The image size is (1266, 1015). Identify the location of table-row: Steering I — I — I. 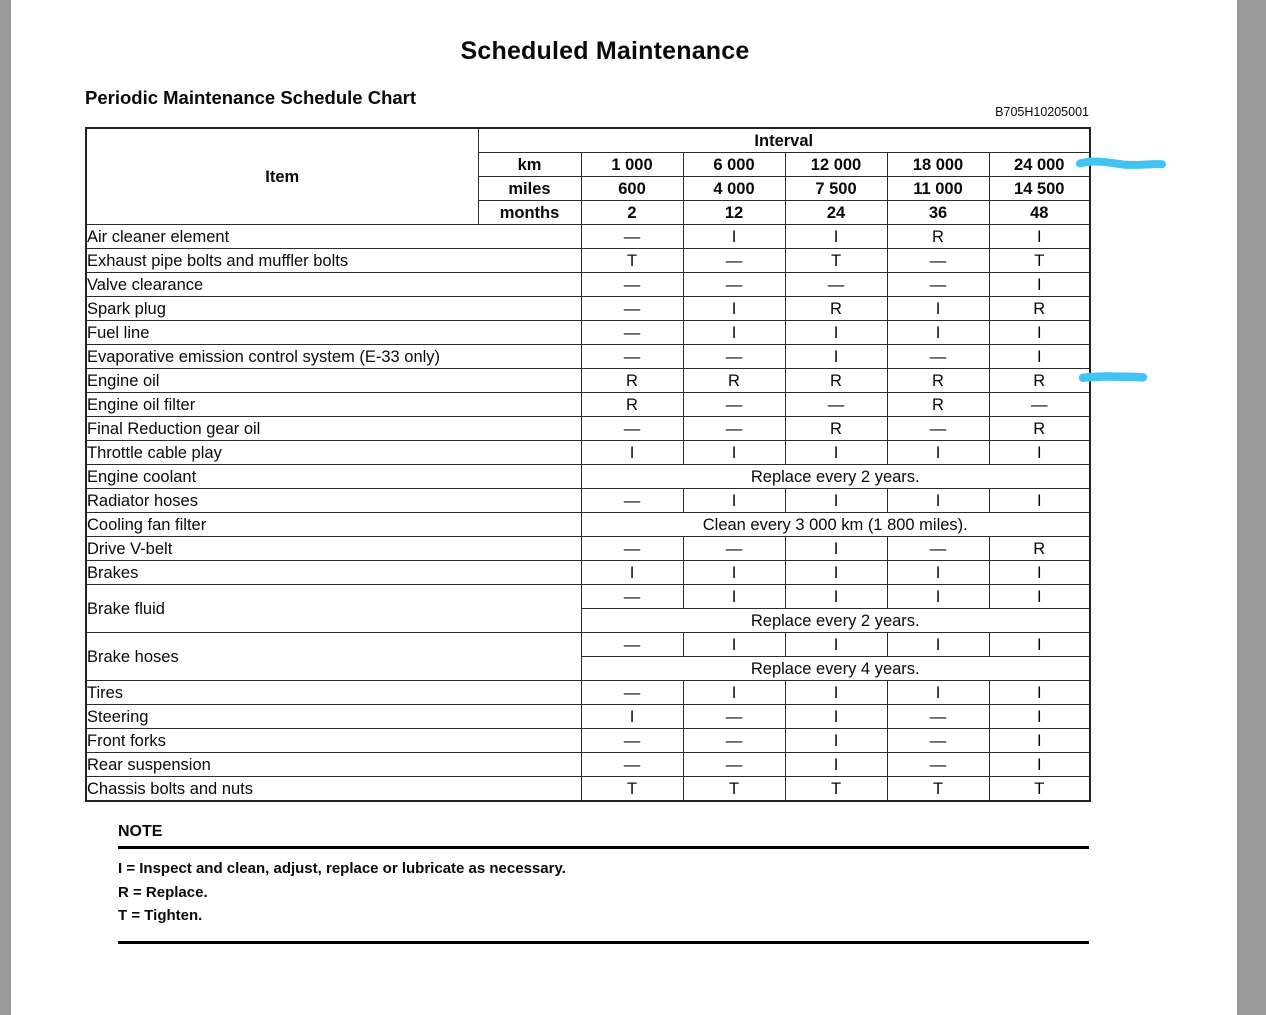
(588, 716).